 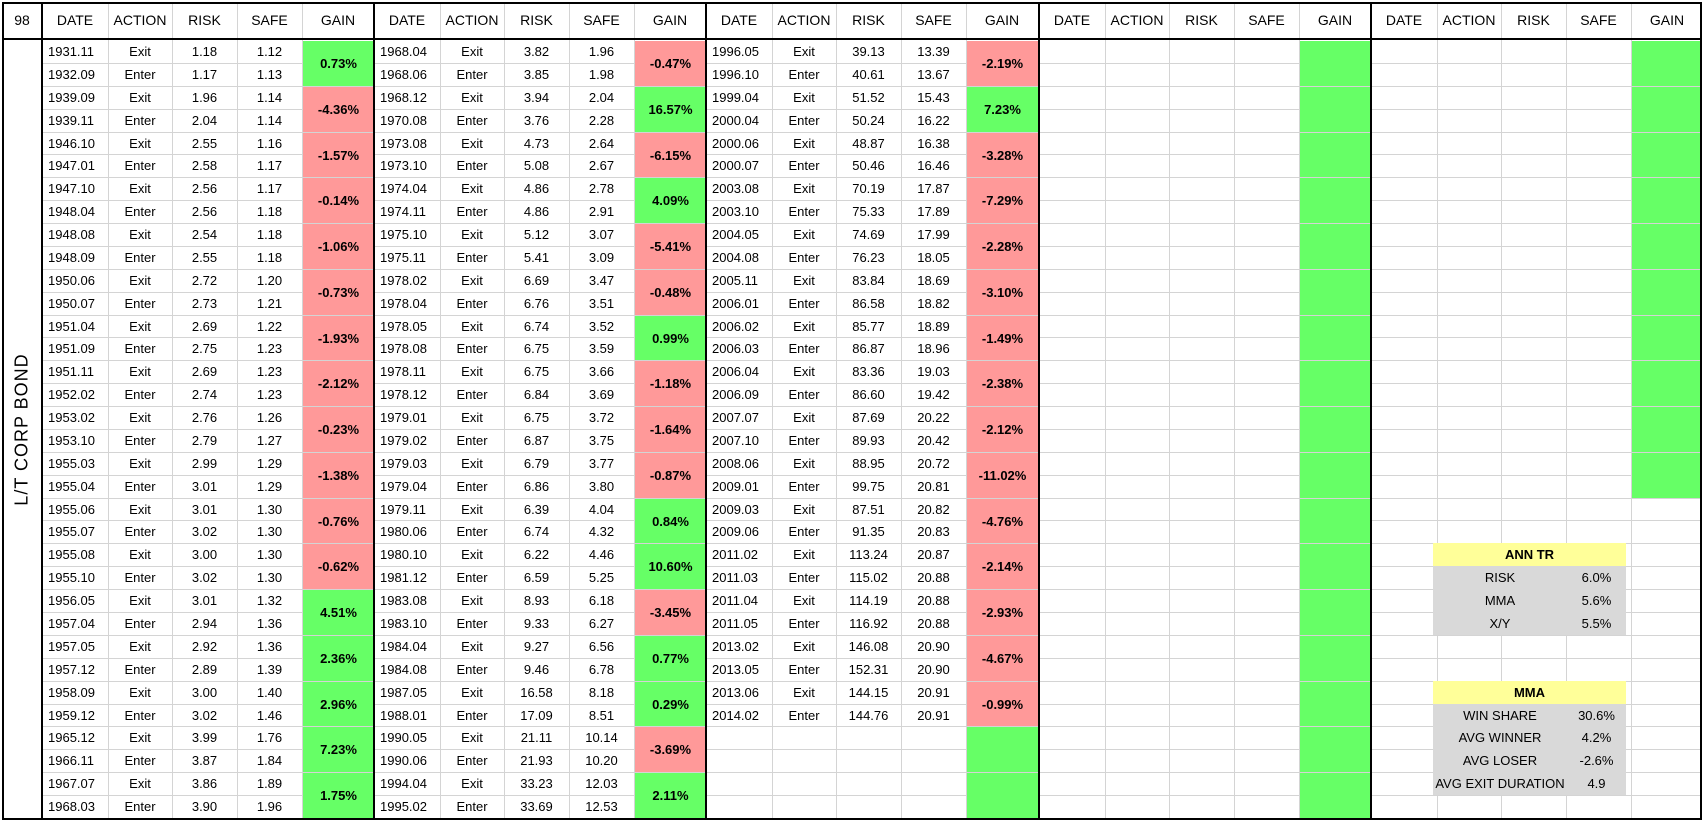 What do you see at coordinates (407, 20) in the screenshot?
I see `header-date: DATE` at bounding box center [407, 20].